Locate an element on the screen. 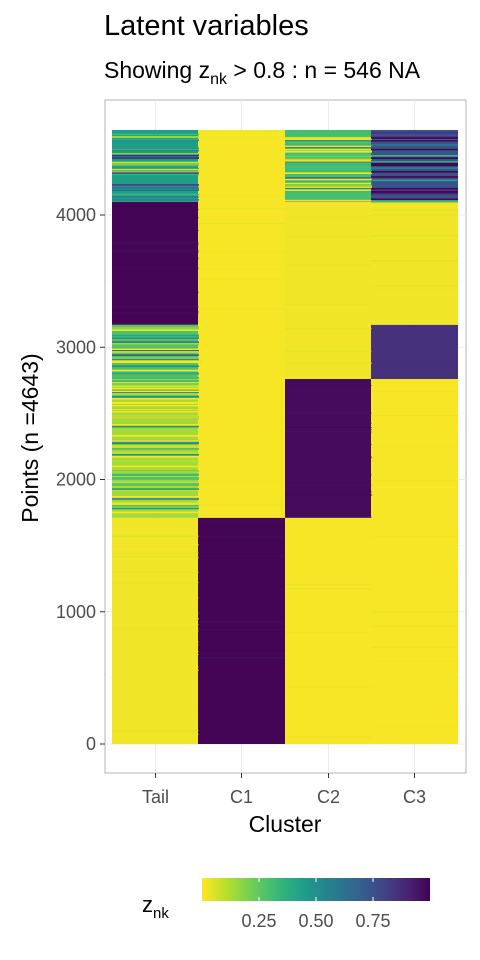 The width and height of the screenshot is (480, 960). x-tick-label: C3 is located at coordinates (414, 797).